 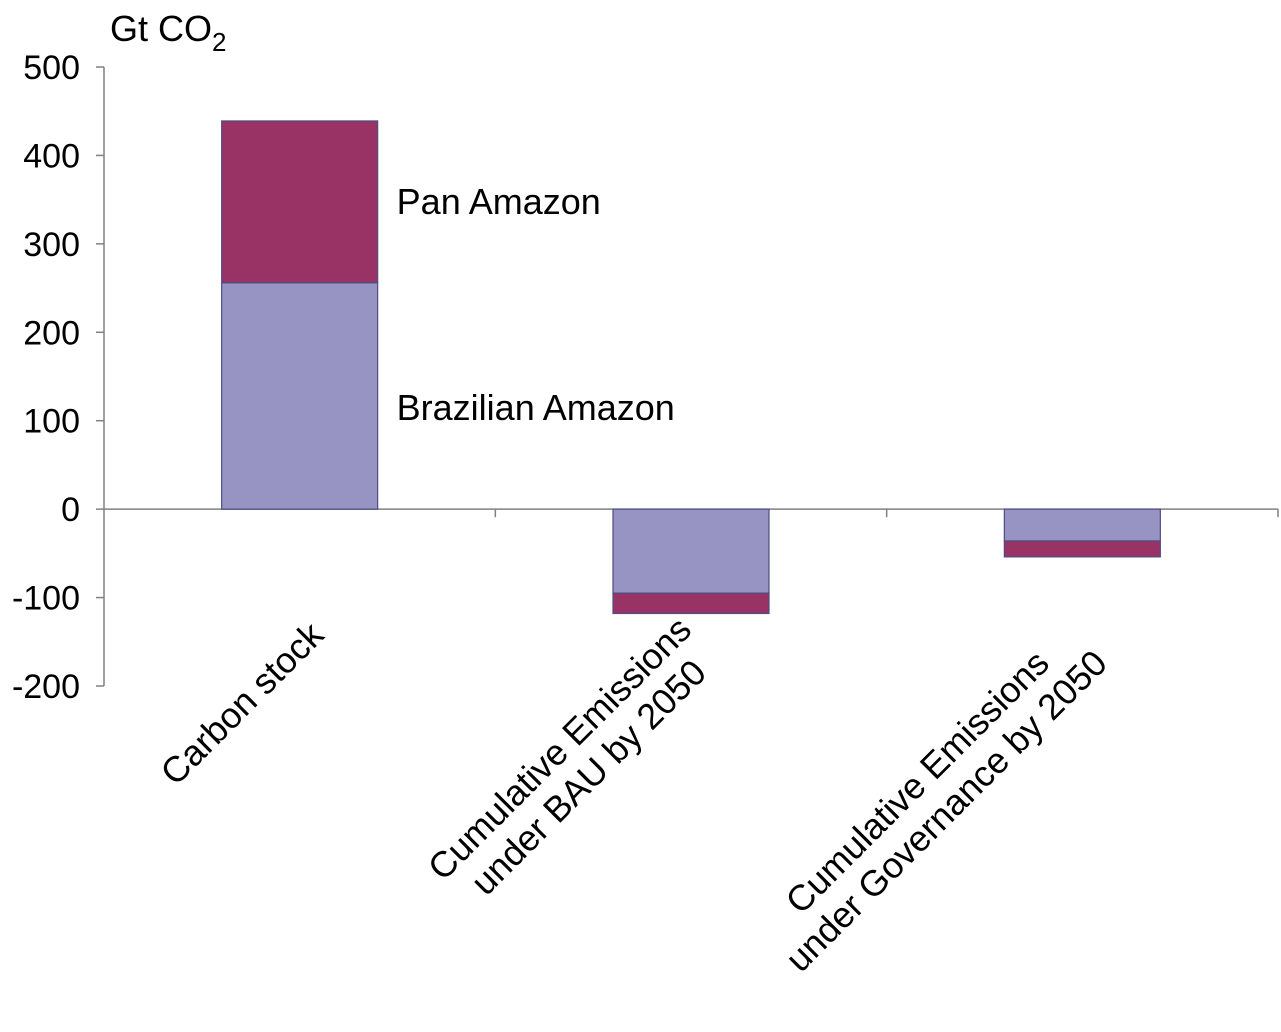 What do you see at coordinates (536, 407) in the screenshot?
I see `series-label-brazilian-amazon: Brazilian Amazon` at bounding box center [536, 407].